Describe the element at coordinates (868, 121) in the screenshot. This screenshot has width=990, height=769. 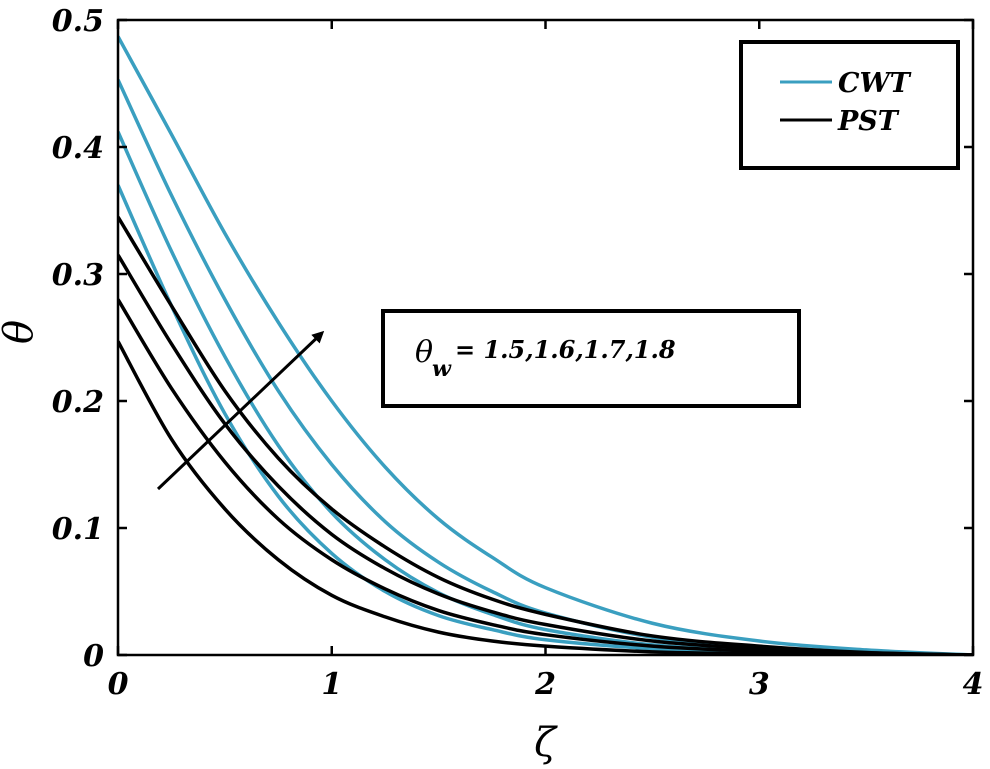
I see `legend-label-pst: PST` at that location.